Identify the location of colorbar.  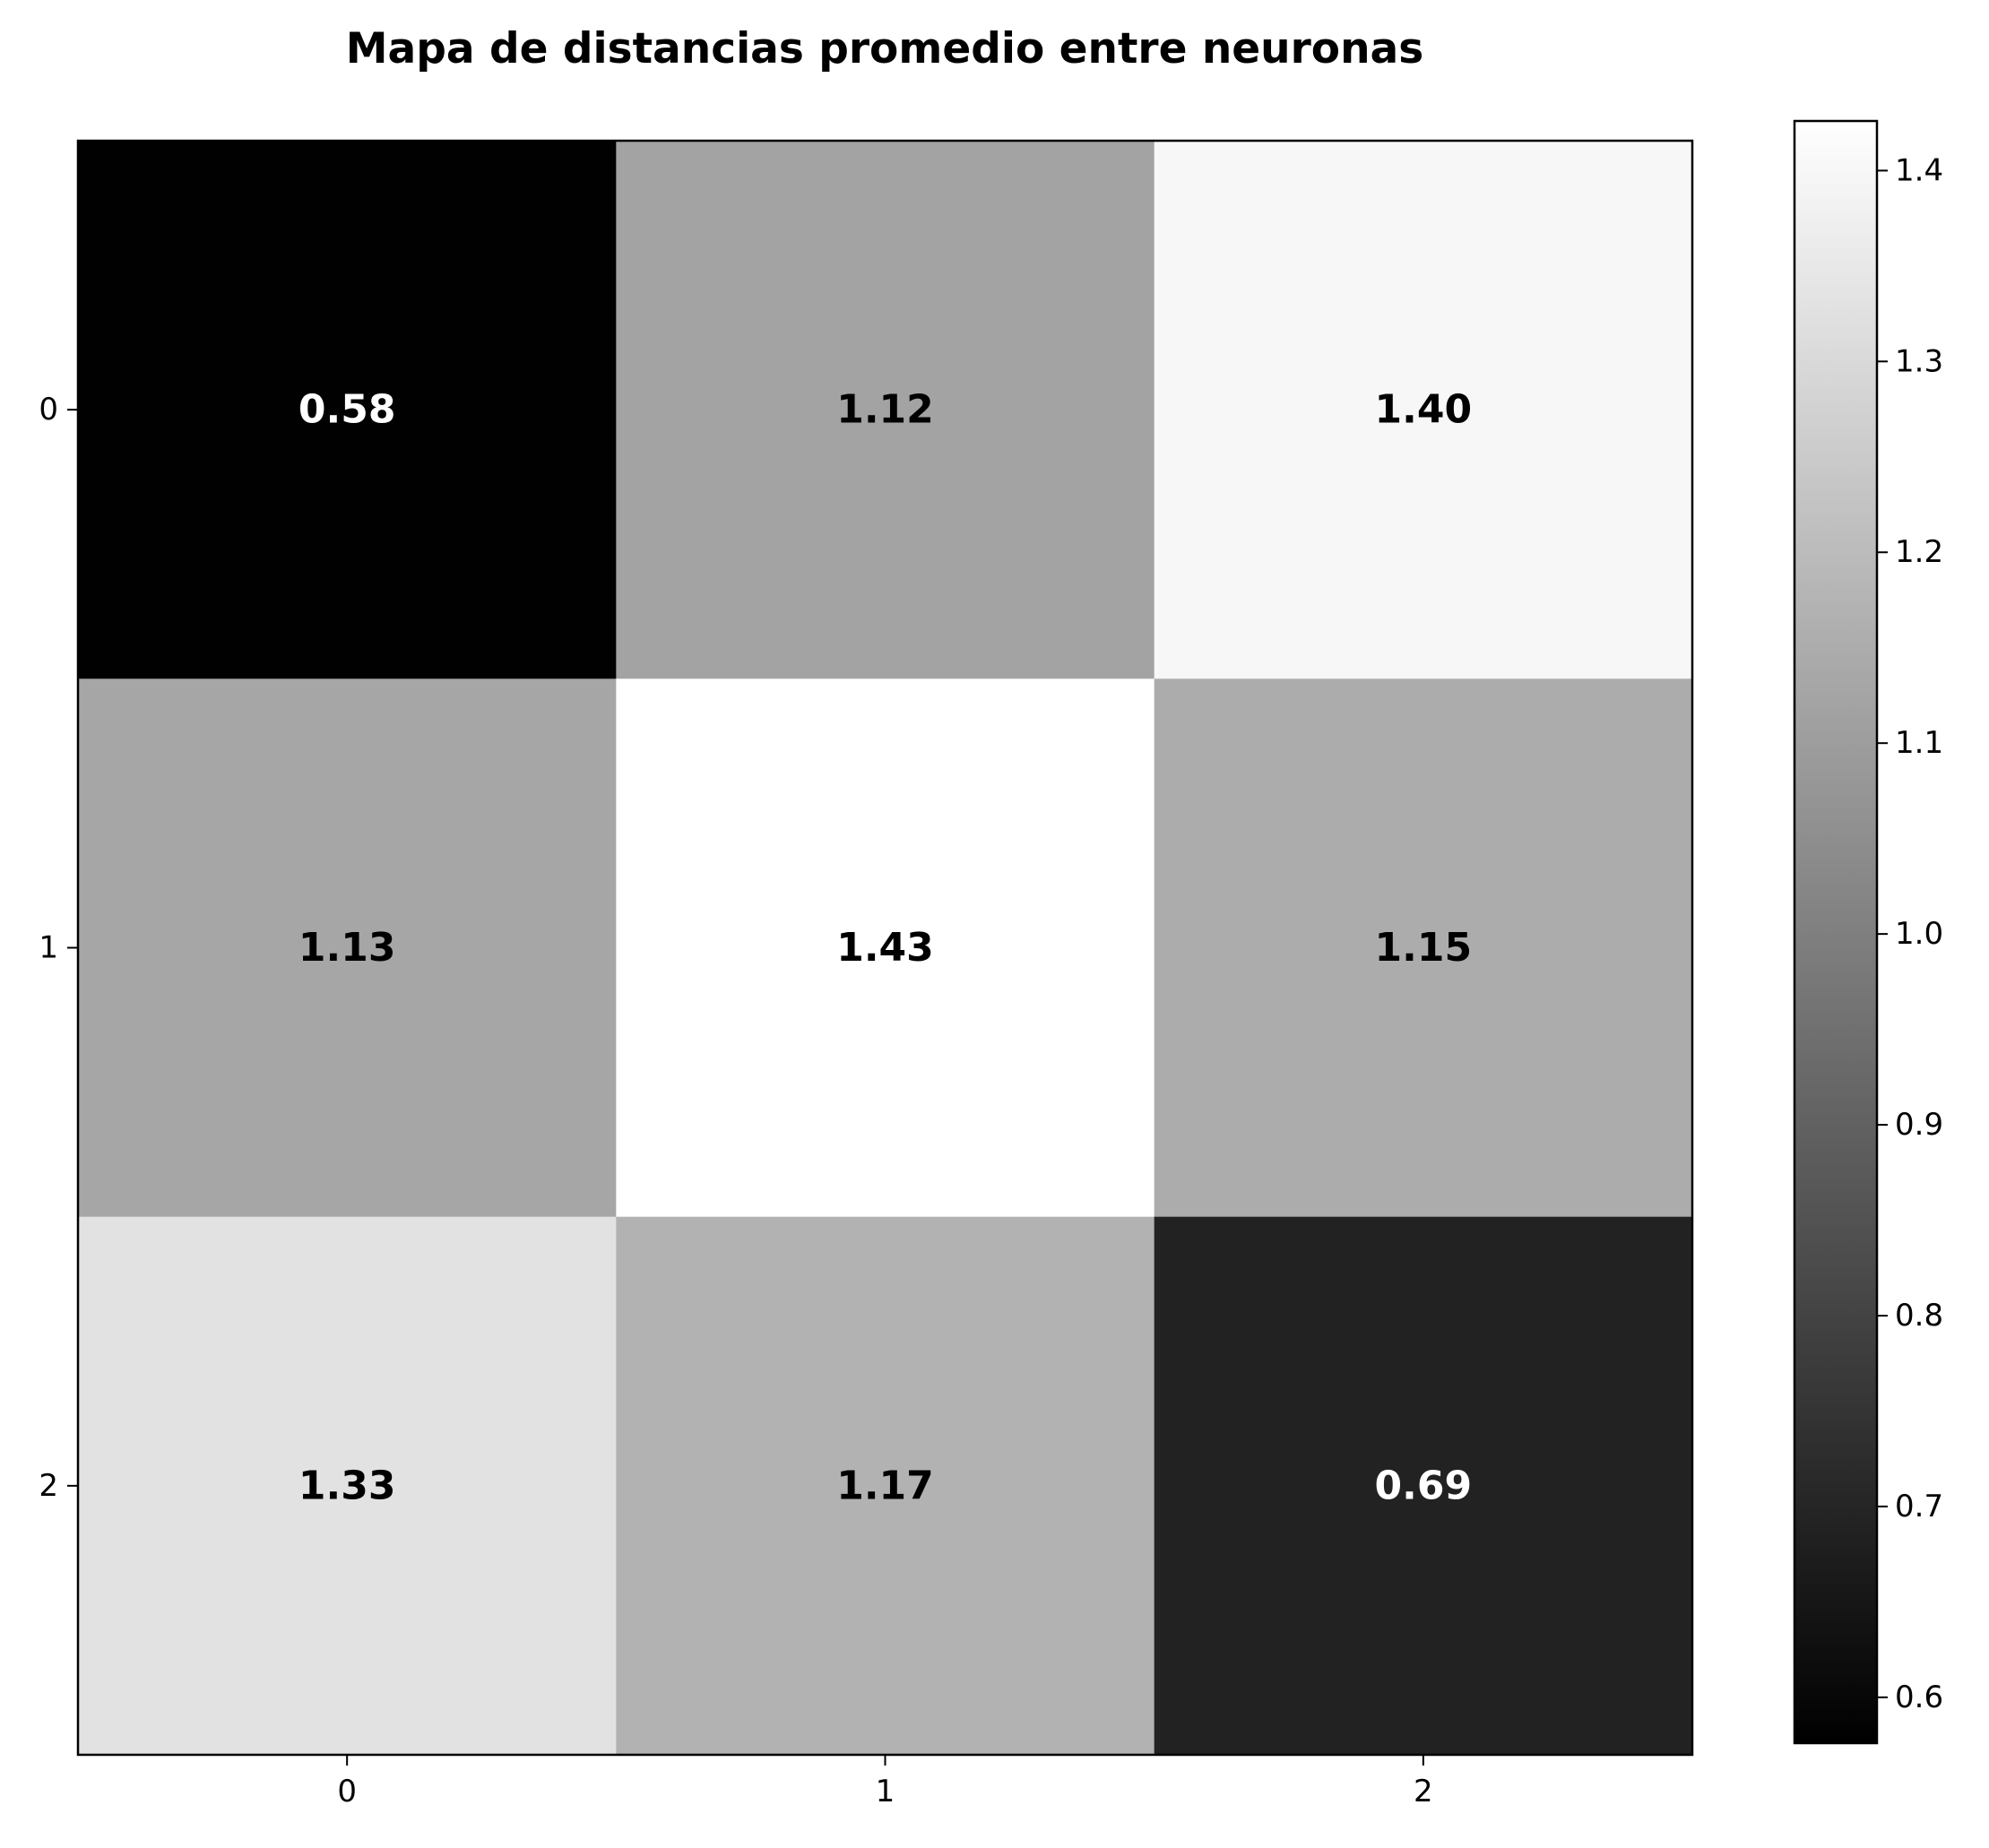
(1836, 932).